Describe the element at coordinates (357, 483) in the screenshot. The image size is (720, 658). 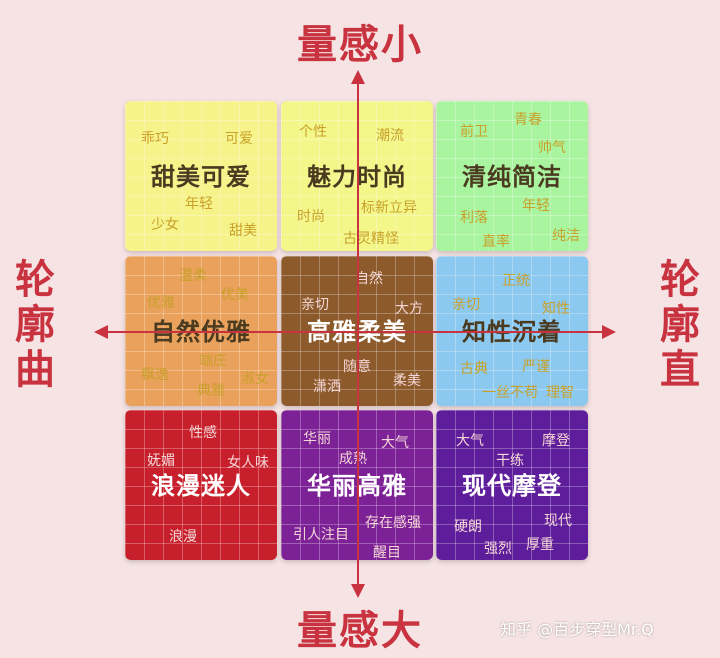
I see `cell-title: 华丽高雅` at that location.